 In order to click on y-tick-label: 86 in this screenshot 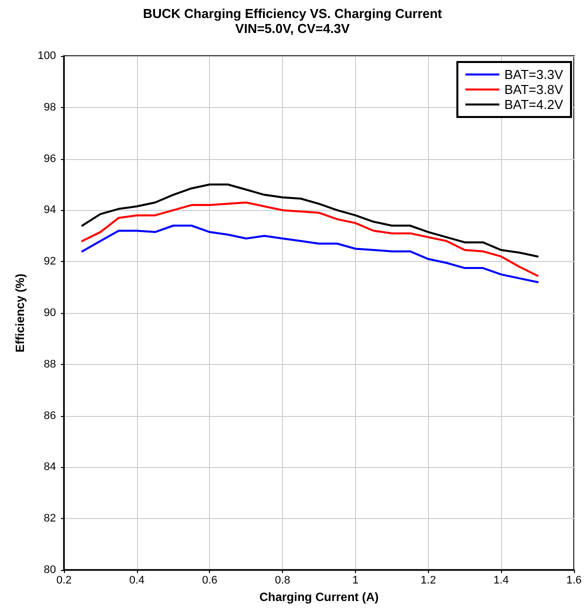, I will do `click(50, 416)`.